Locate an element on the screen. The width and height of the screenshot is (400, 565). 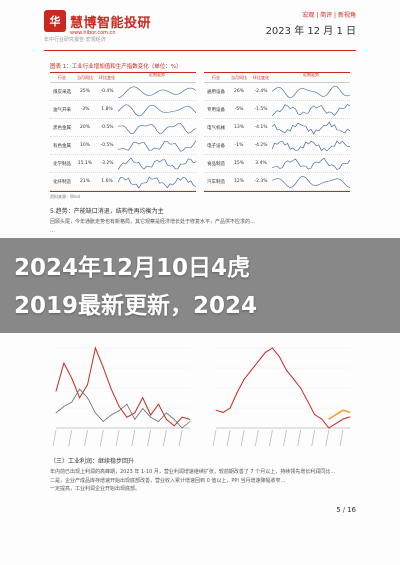
table-row: 电子设备 -1% -4.2% is located at coordinates (277, 146).